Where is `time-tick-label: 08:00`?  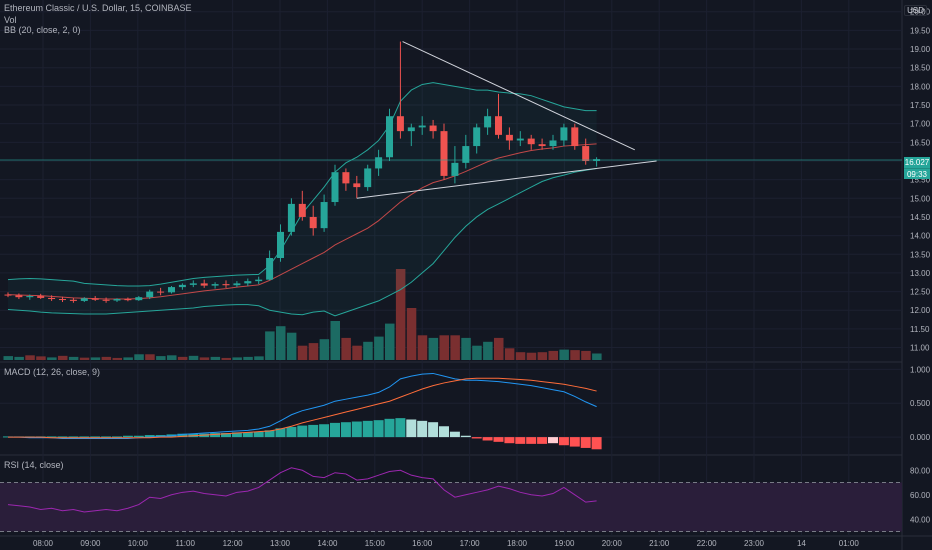
time-tick-label: 08:00 is located at coordinates (43, 543).